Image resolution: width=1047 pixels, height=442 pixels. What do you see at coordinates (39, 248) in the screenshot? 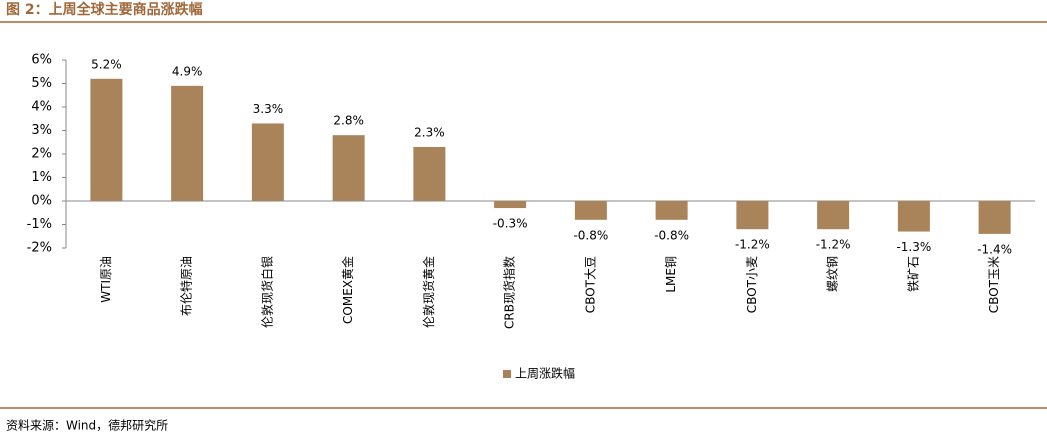
I see `y-tick-label: -2%` at bounding box center [39, 248].